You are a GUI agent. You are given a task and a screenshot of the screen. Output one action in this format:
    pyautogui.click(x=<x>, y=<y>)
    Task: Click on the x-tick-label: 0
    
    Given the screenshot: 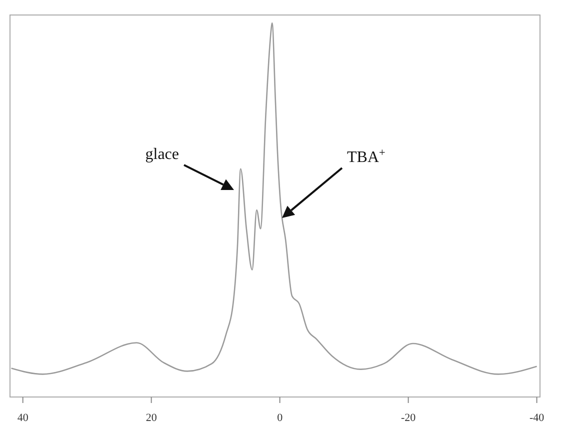 What is the action you would take?
    pyautogui.click(x=280, y=418)
    